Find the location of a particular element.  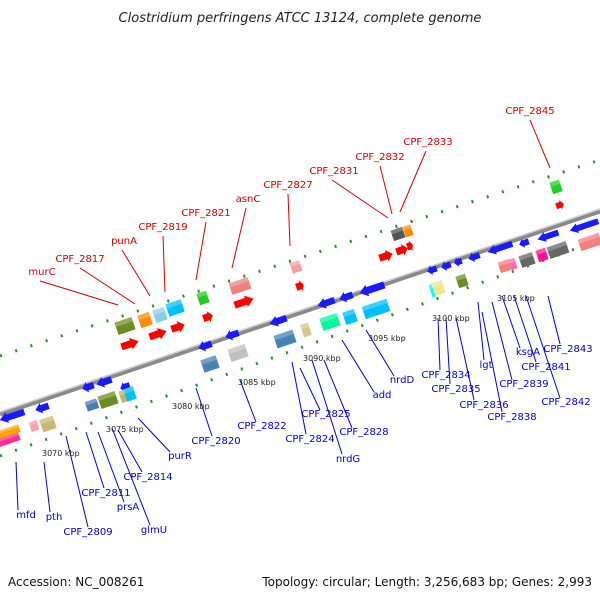

lower-gene-label: CPF_2814 is located at coordinates (147, 477).